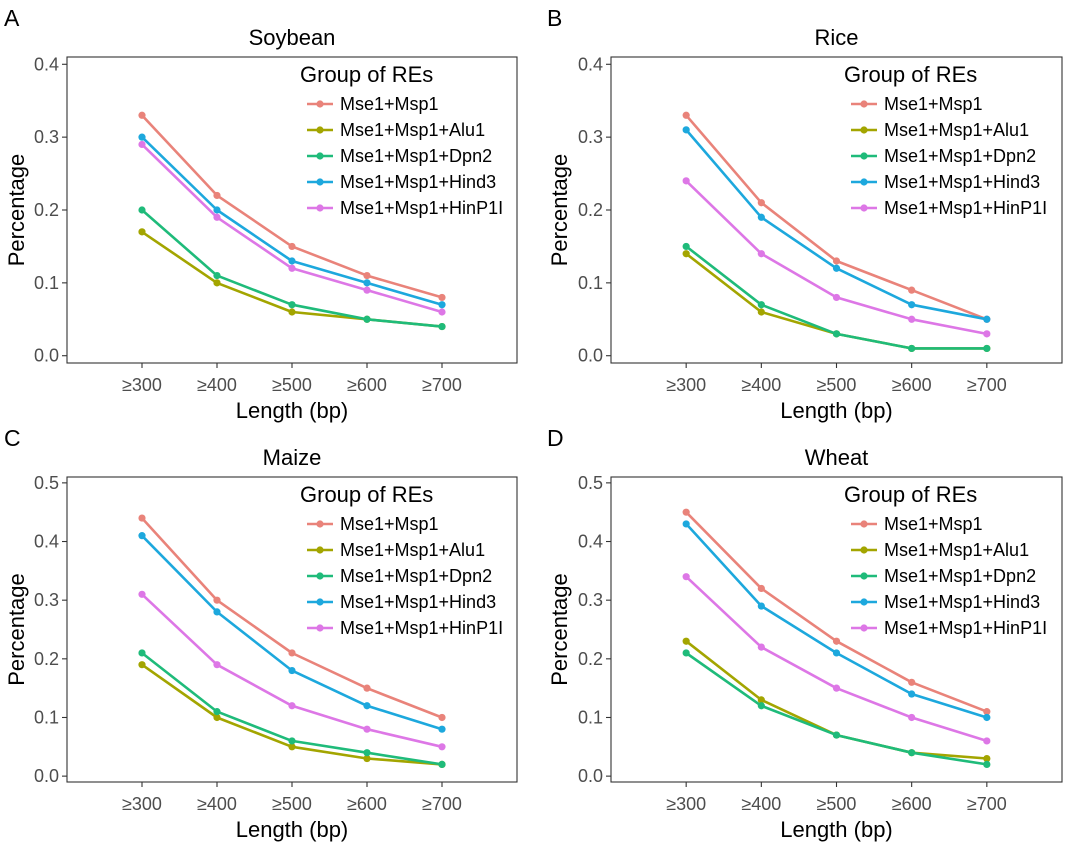 The image size is (1080, 842). I want to click on panel-letter: B, so click(554, 18).